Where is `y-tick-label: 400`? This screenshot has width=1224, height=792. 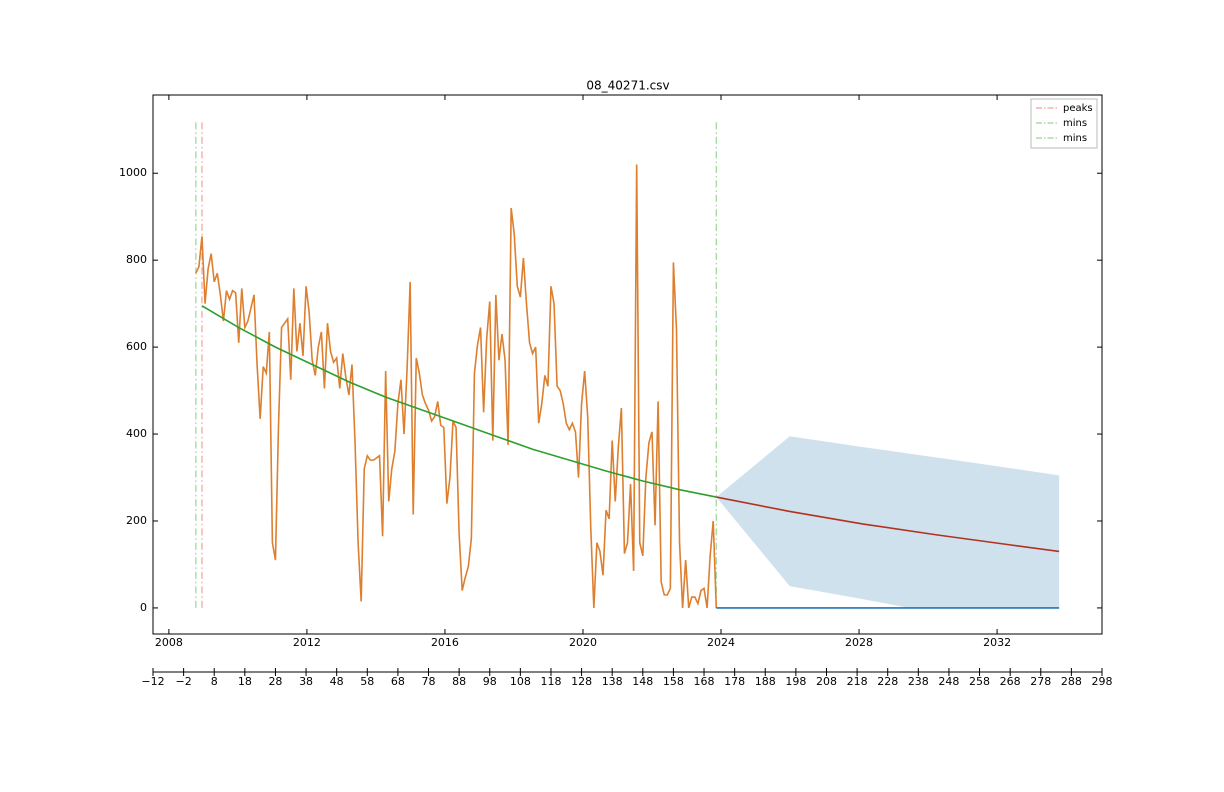
y-tick-label: 400 is located at coordinates (136, 433).